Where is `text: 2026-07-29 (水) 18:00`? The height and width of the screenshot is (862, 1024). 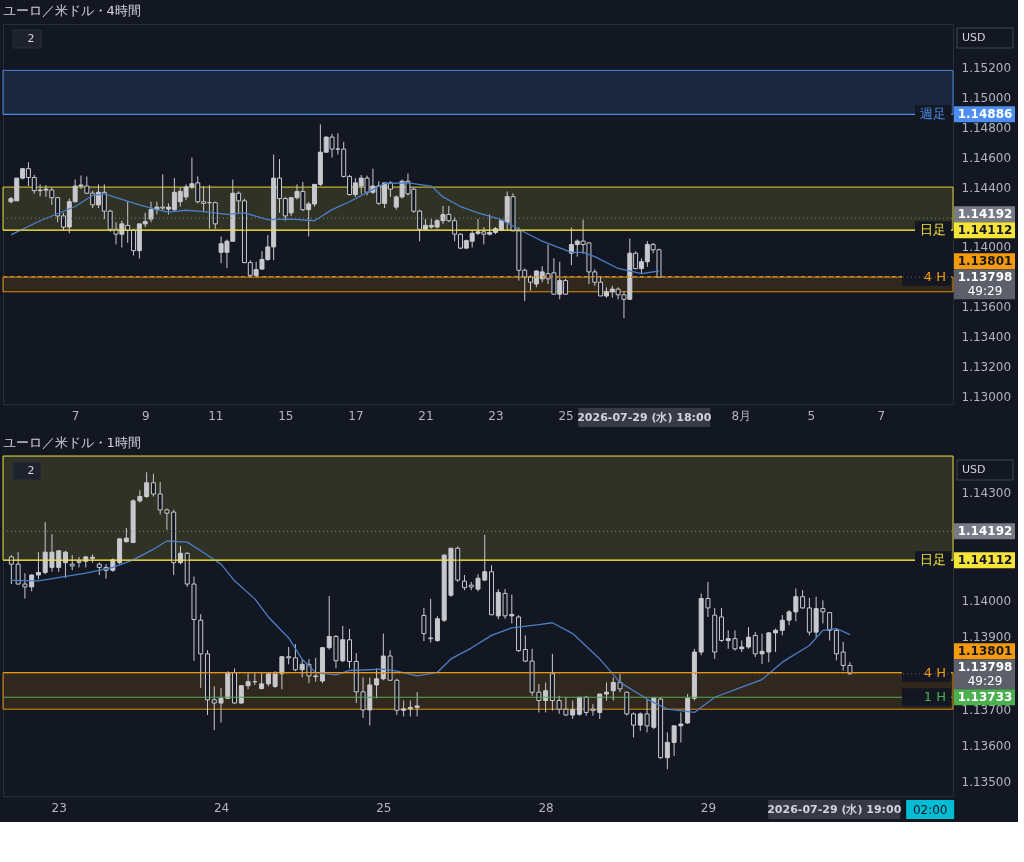 text: 2026-07-29 (水) 18:00 is located at coordinates (644, 417).